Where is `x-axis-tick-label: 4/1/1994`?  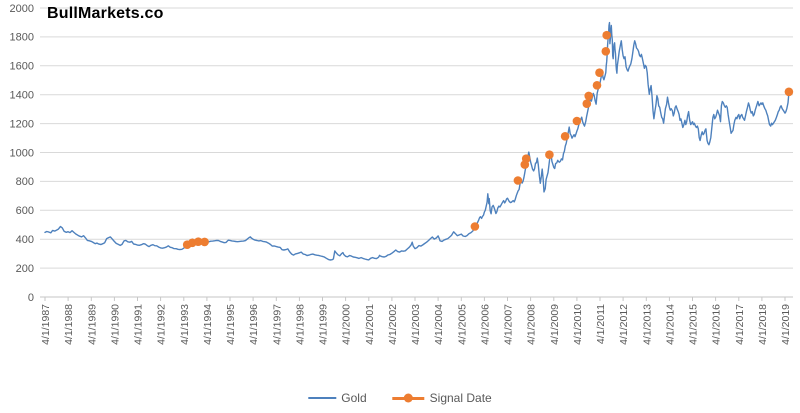 x-axis-tick-label: 4/1/1994 is located at coordinates (208, 324).